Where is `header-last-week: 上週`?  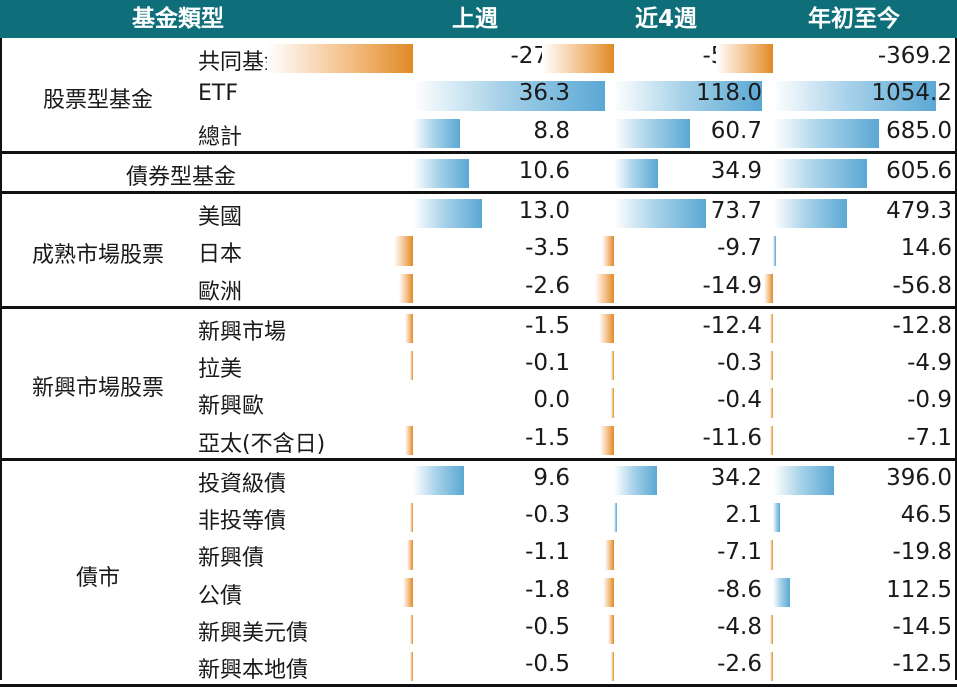 header-last-week: 上週 is located at coordinates (475, 19).